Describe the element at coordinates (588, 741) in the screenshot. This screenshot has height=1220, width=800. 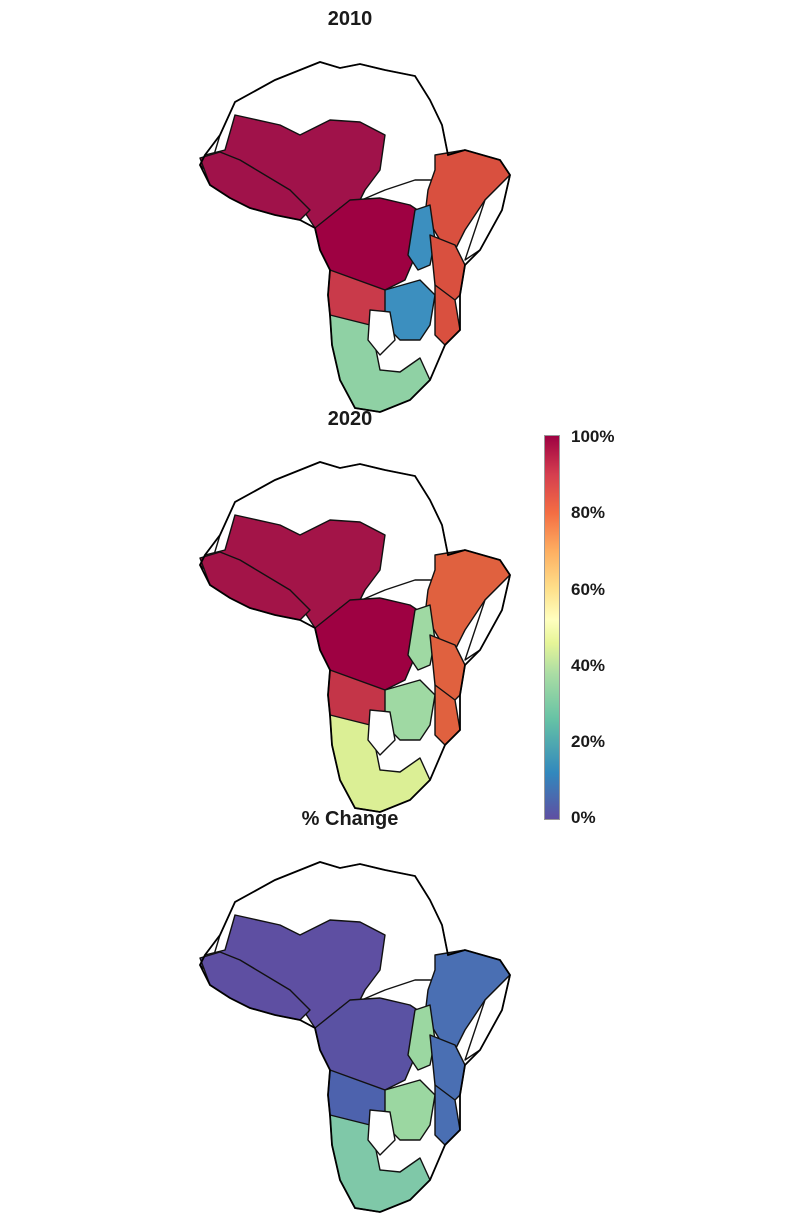
I see `colorbar-tick-20: 20%` at that location.